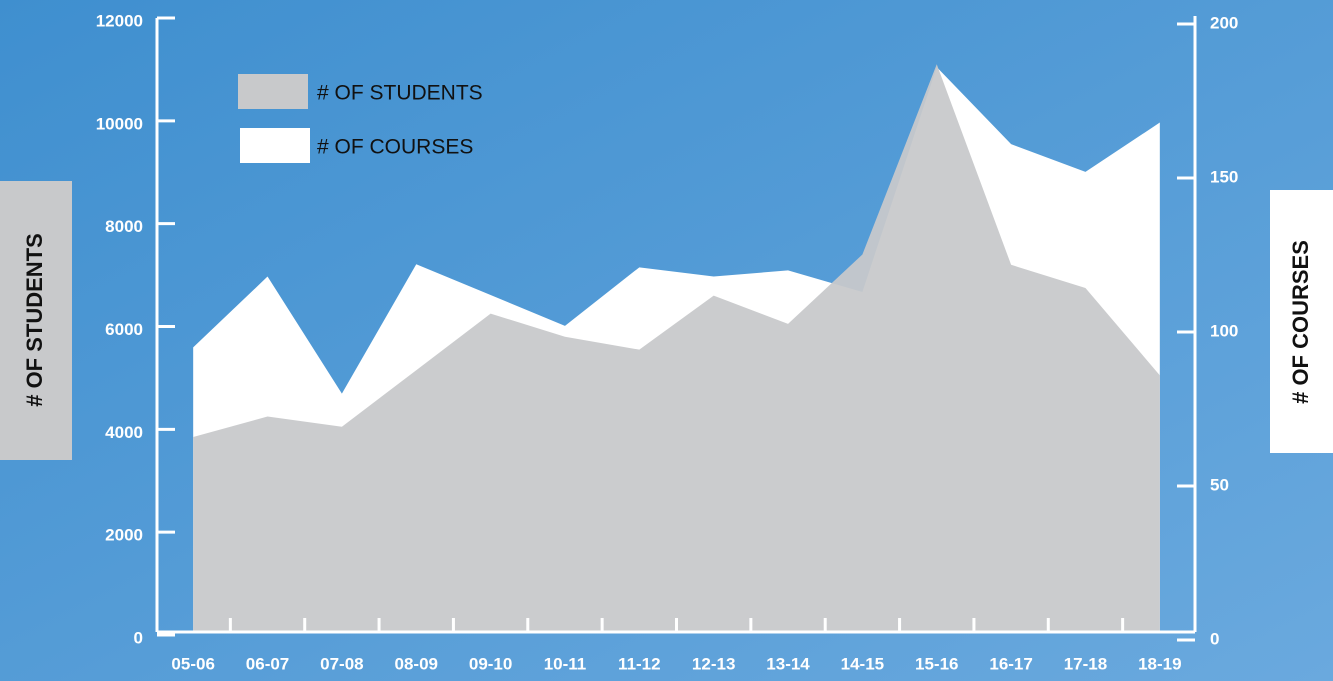  I want to click on legend-label: # OF STUDENTS, so click(400, 93).